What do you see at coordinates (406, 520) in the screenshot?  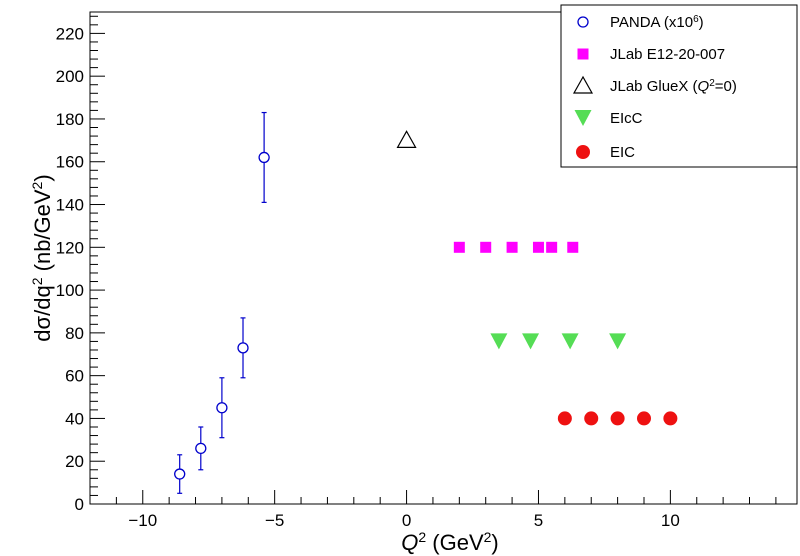 I see `x-tick-label: 0` at bounding box center [406, 520].